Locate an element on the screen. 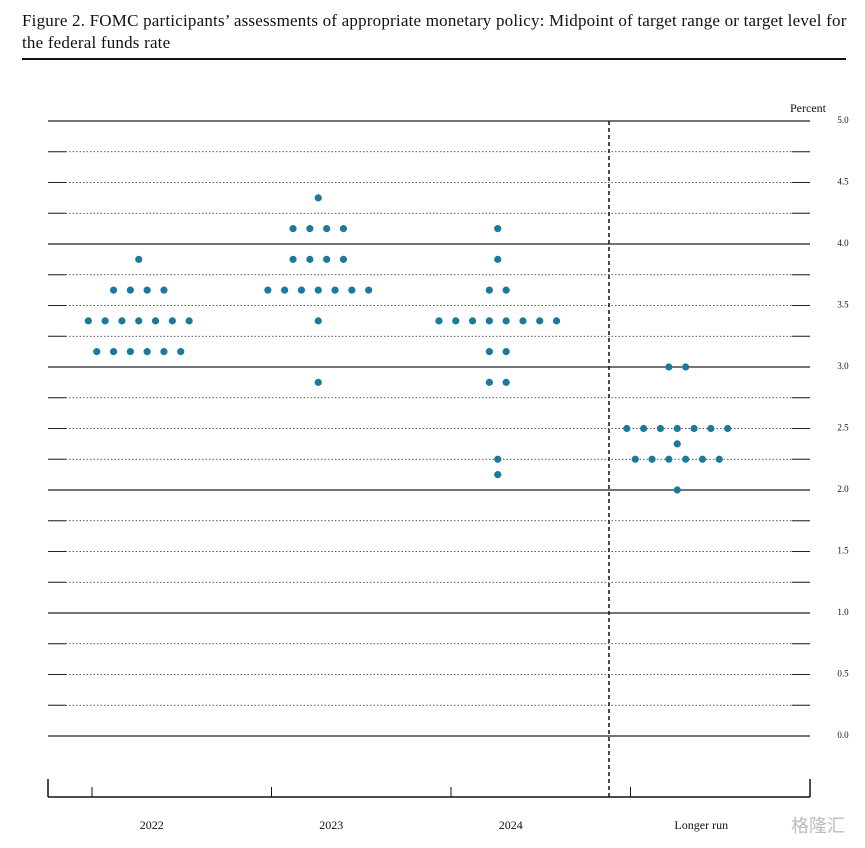 This screenshot has height=848, width=865. x-tick-label: 2024 is located at coordinates (511, 825).